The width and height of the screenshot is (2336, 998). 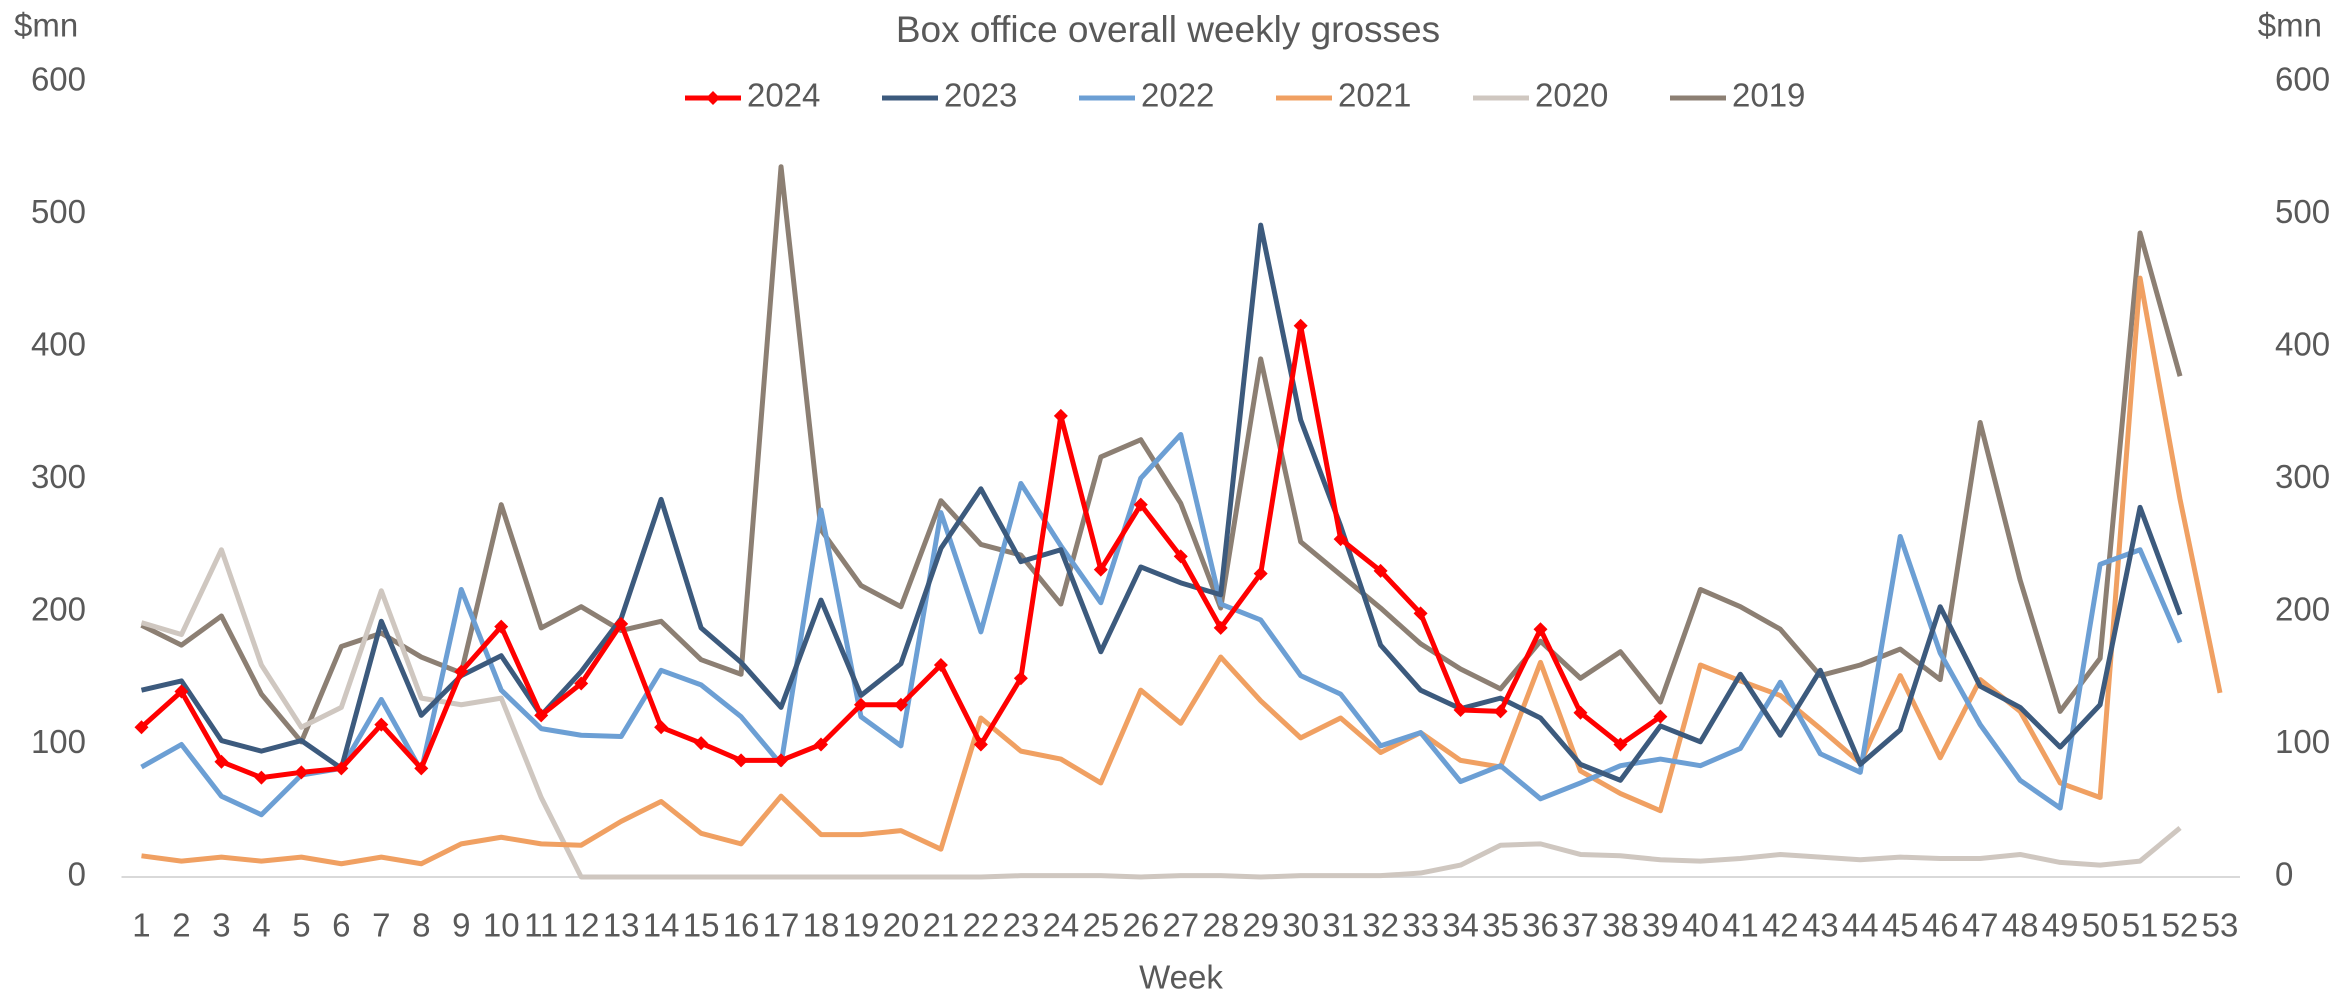 What do you see at coordinates (58, 609) in the screenshot?
I see `y-tick-label: 200` at bounding box center [58, 609].